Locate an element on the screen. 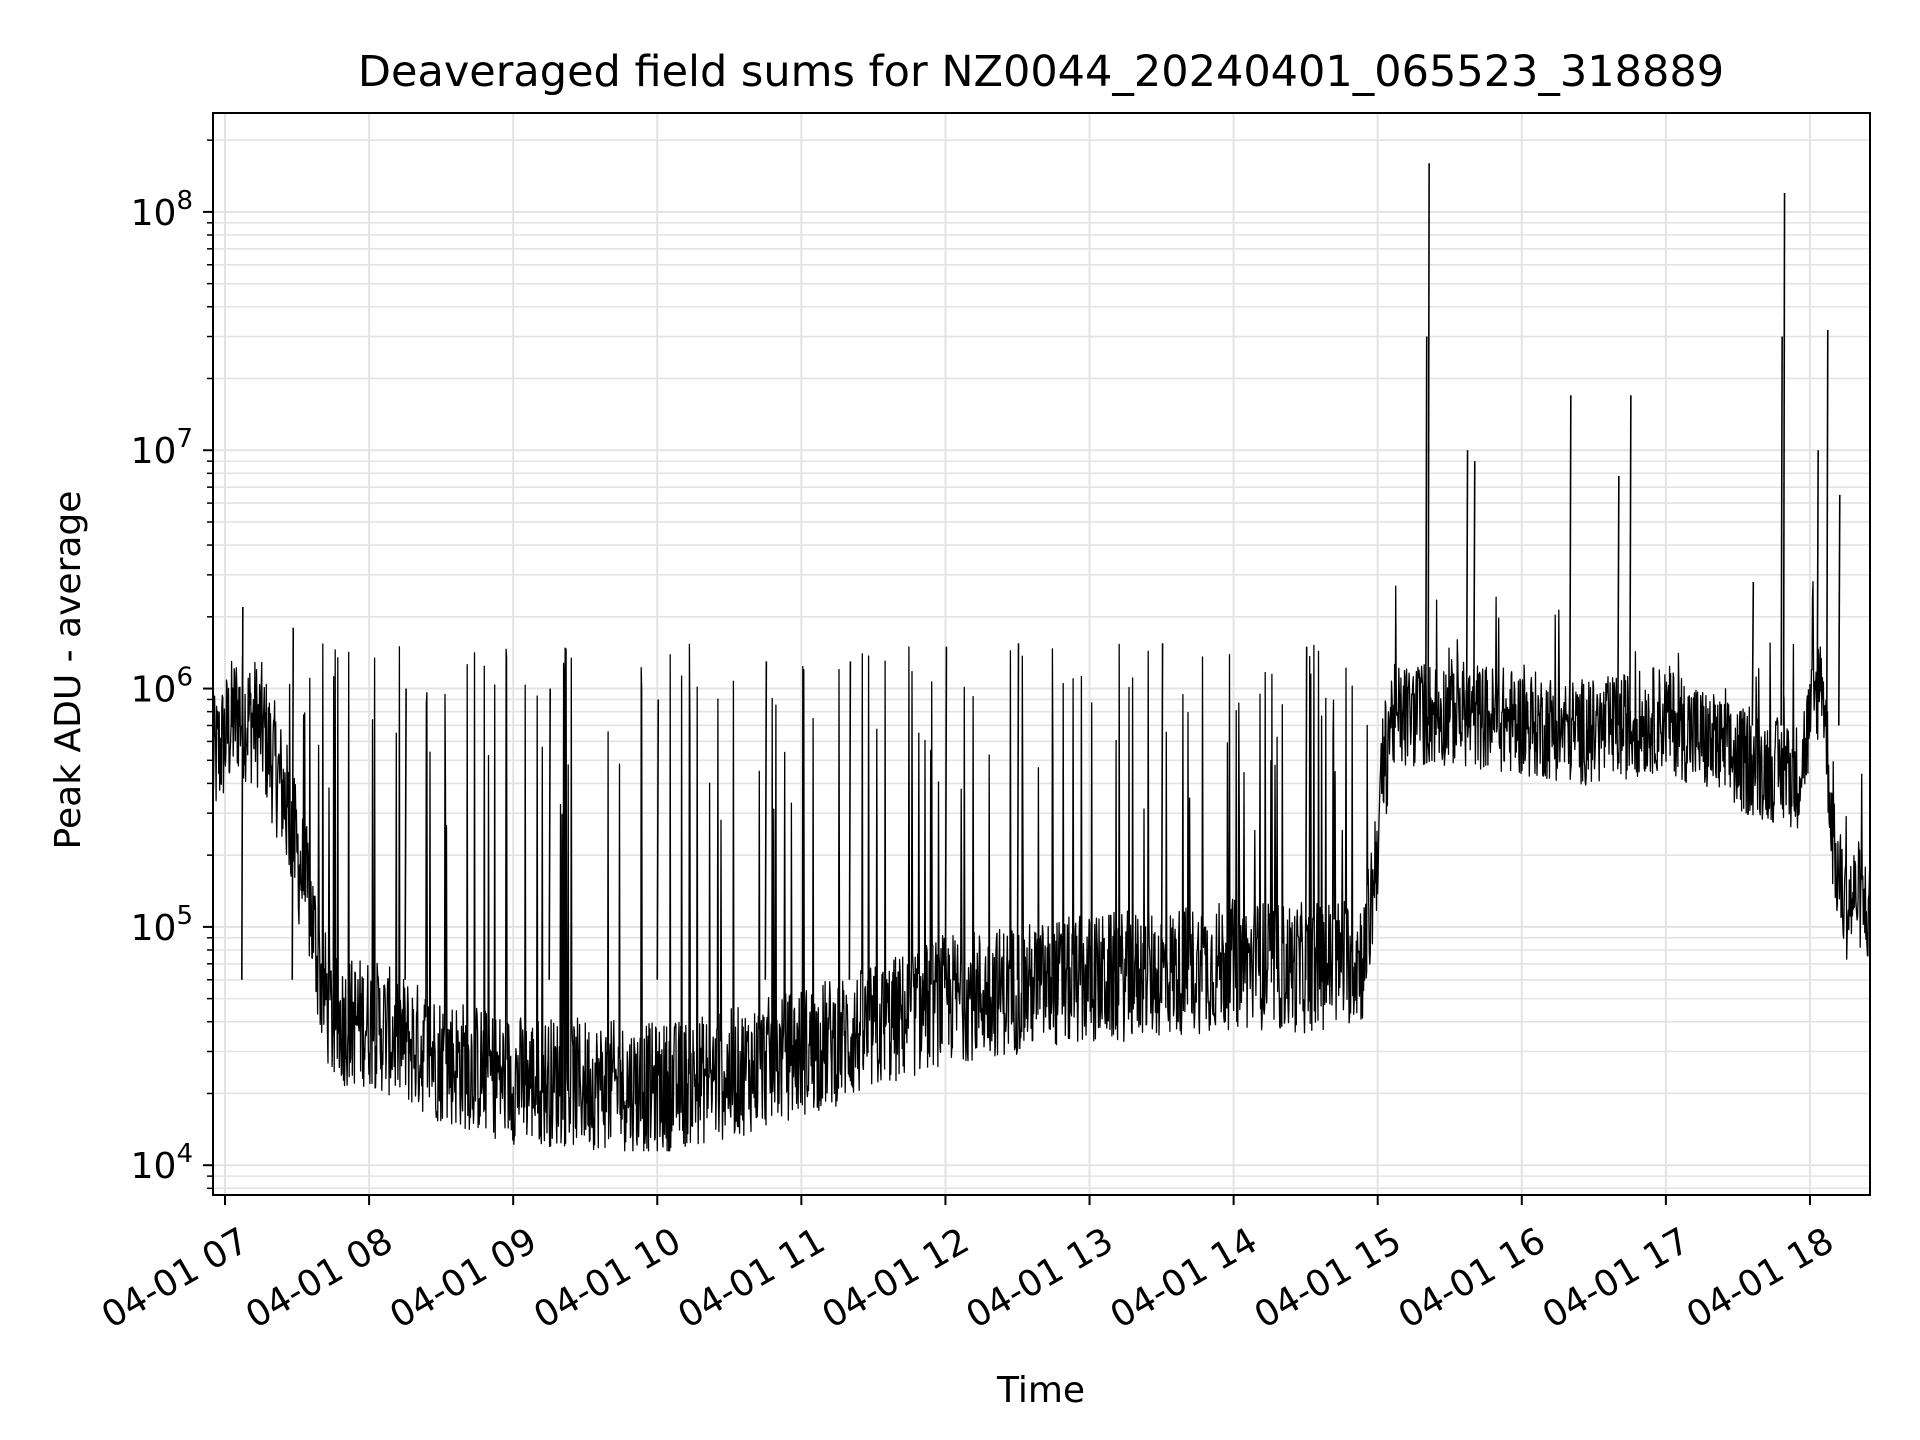 This screenshot has height=1440, width=1920. y-tick-label: 10⁷ is located at coordinates (162, 448).